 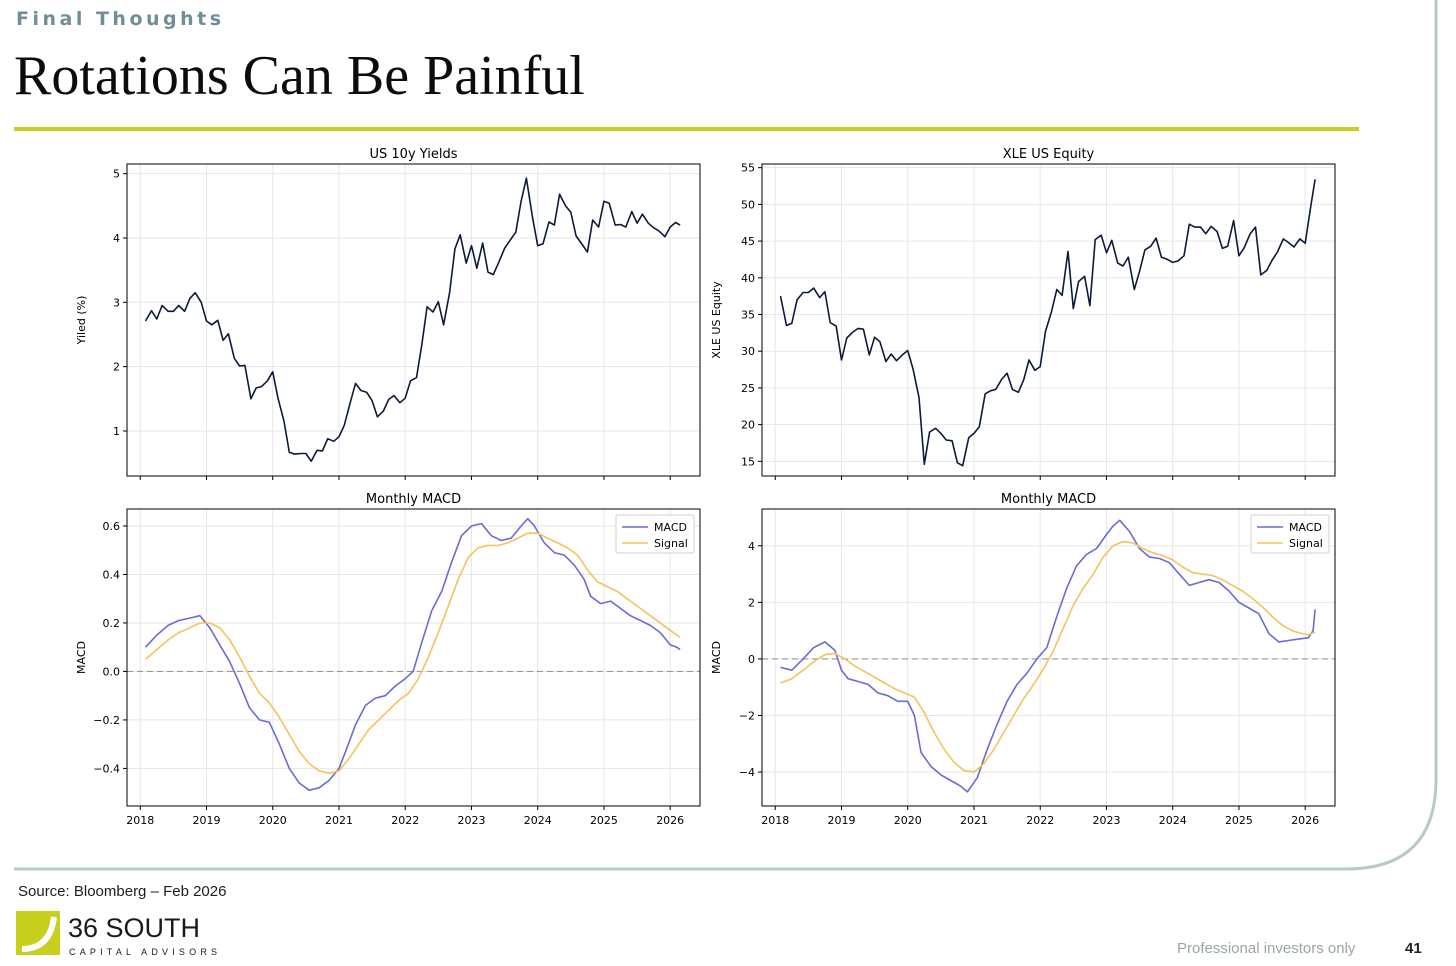 What do you see at coordinates (106, 720) in the screenshot?
I see `y-tick-label: −0.2` at bounding box center [106, 720].